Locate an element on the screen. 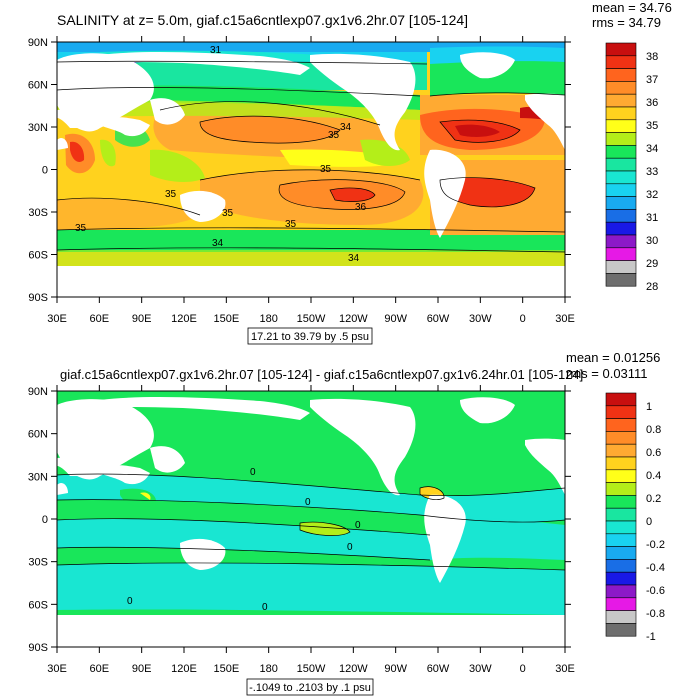 Image resolution: width=700 pixels, height=700 pixels. salinity-colorbar: 38 37 36 35 34 33 32 31 30 29 28 is located at coordinates (631, 167).